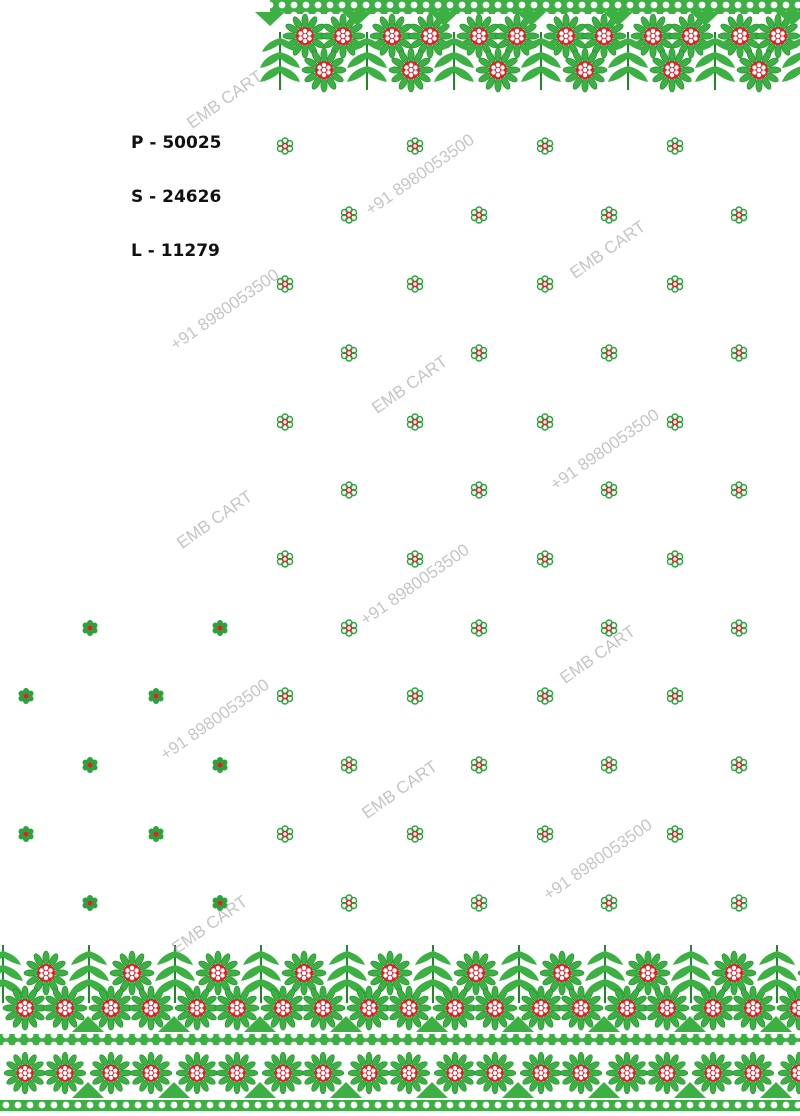 This screenshot has width=800, height=1116. Describe the element at coordinates (176, 197) in the screenshot. I see `design-code-s: S - 24626` at that location.